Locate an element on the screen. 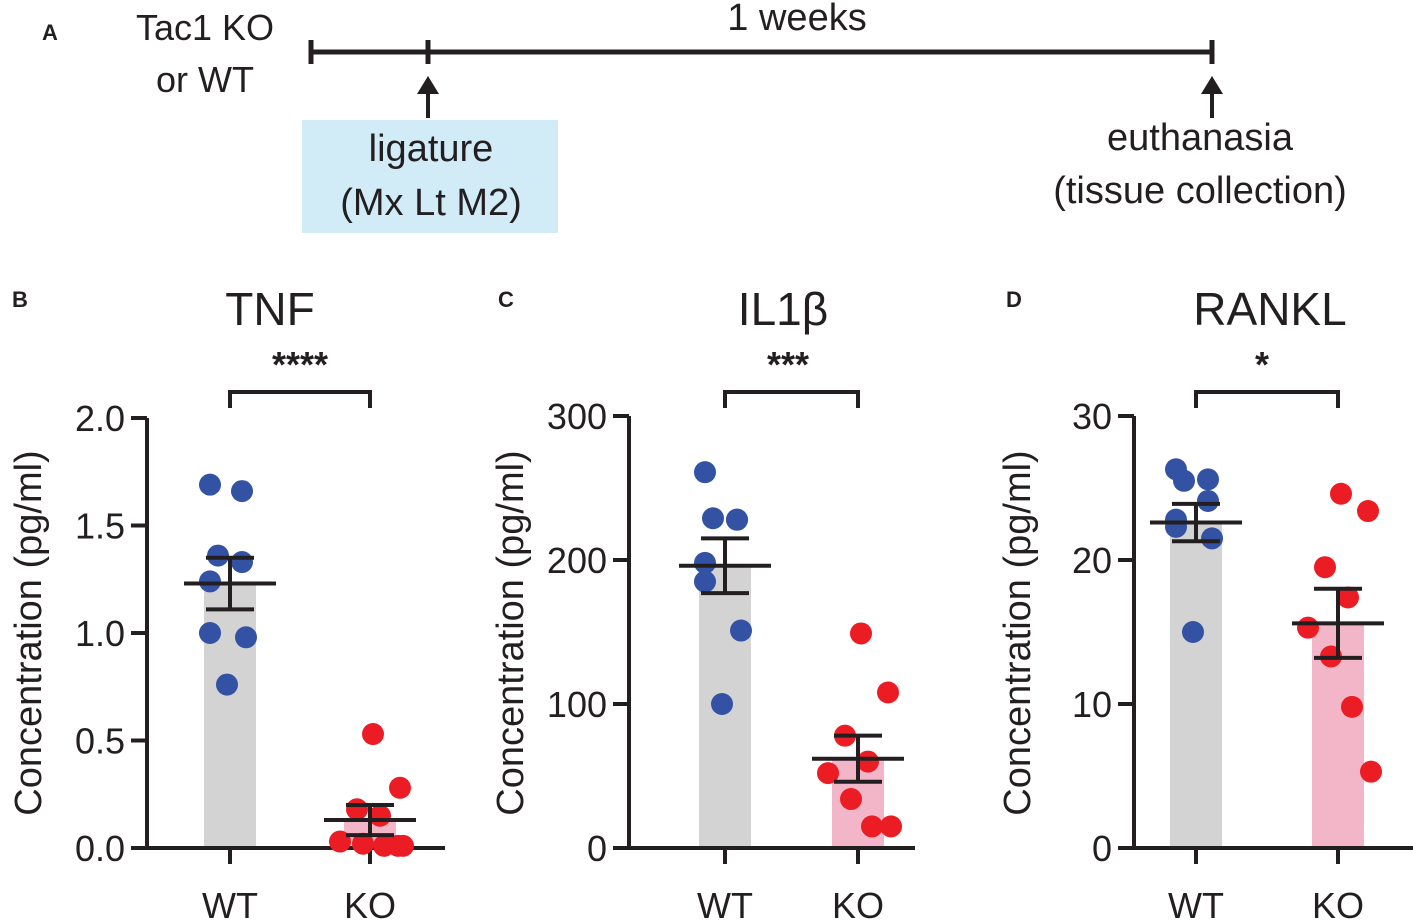  panel-letter-a: A is located at coordinates (50, 32).